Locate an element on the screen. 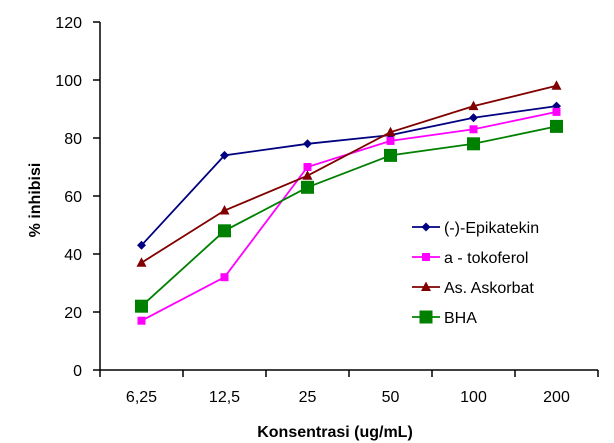 The image size is (614, 443). x-tick-label: 100 is located at coordinates (473, 397).